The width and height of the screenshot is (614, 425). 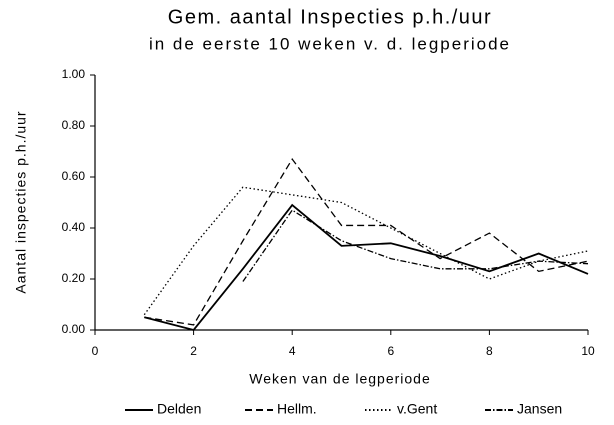 I want to click on line-series, so click(x=415, y=245).